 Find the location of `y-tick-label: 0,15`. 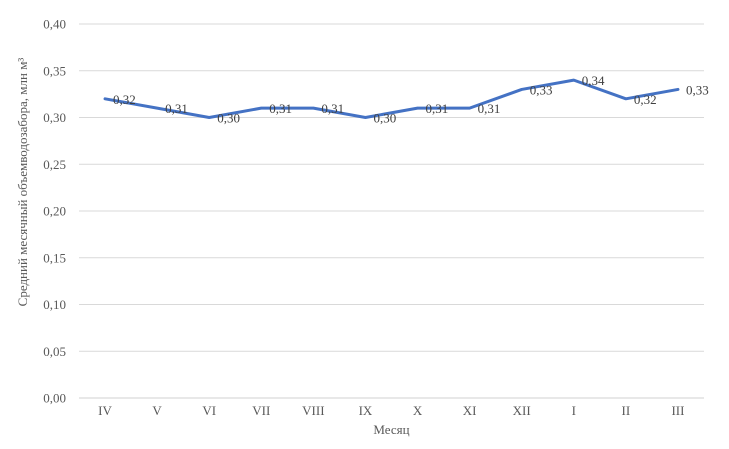

y-tick-label: 0,15 is located at coordinates (54, 257).